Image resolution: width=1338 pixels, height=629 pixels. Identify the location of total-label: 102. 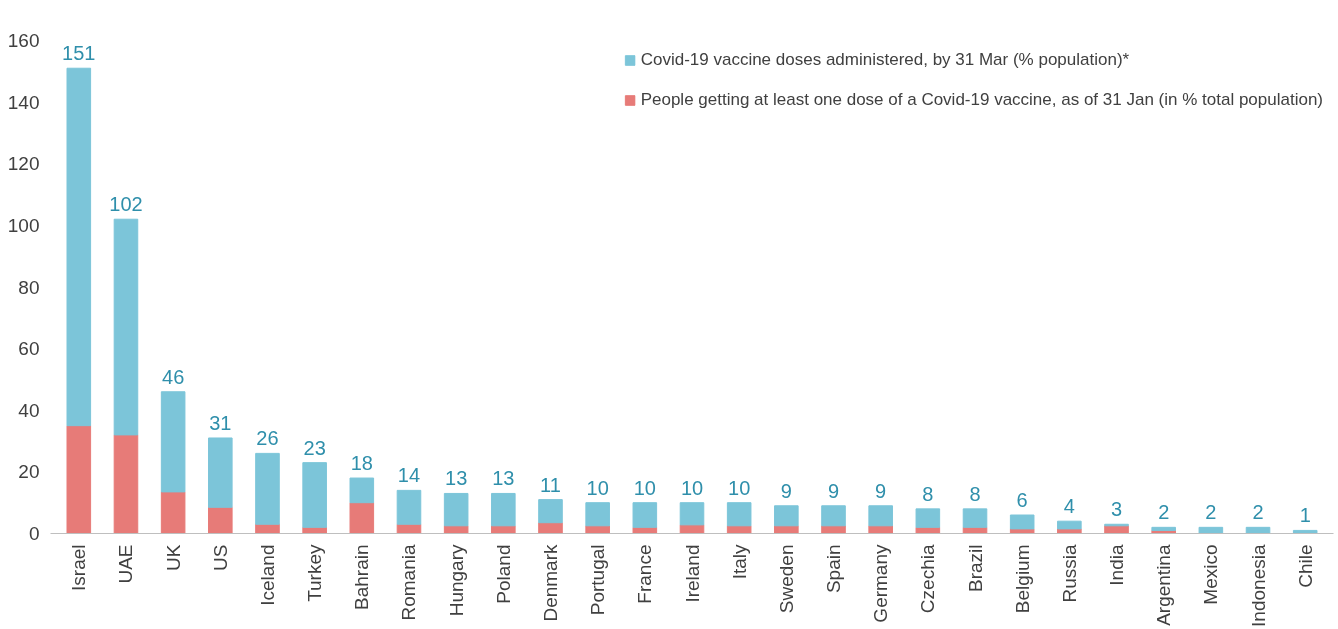
(126, 204).